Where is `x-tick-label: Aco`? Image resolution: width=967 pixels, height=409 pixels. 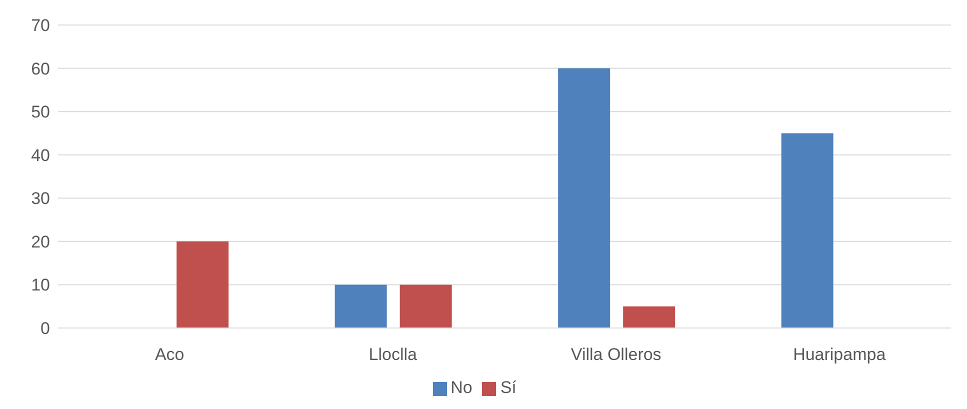 x-tick-label: Aco is located at coordinates (169, 354).